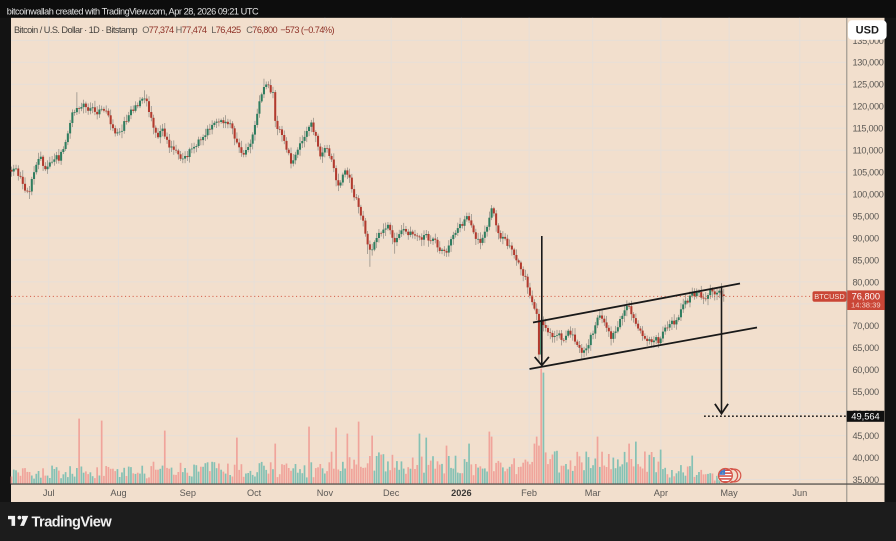  Describe the element at coordinates (867, 31) in the screenshot. I see `svg-text: USD` at that location.